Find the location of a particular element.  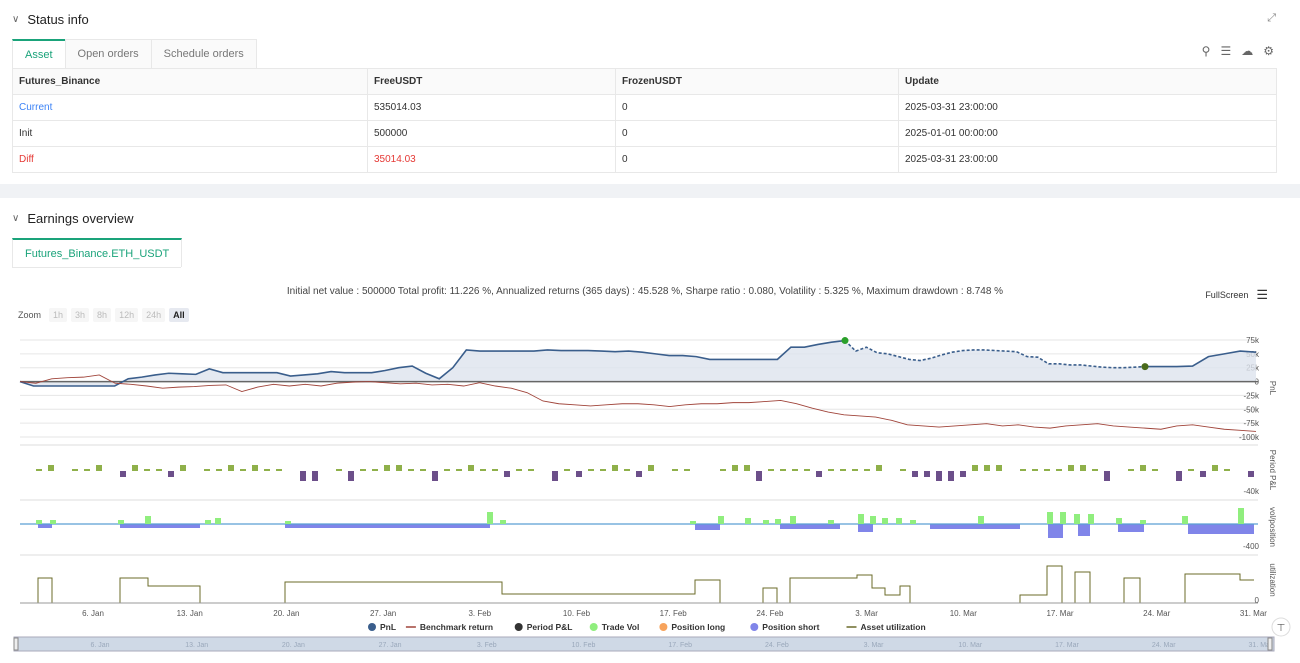

fullscreen-control: FullScreen ☰ is located at coordinates (1236, 295).